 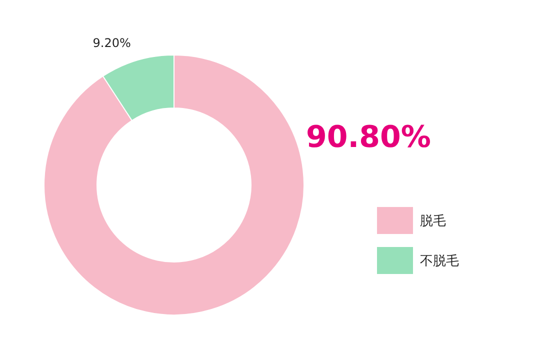 I want to click on legend-label: 不脱毛, so click(x=439, y=261).